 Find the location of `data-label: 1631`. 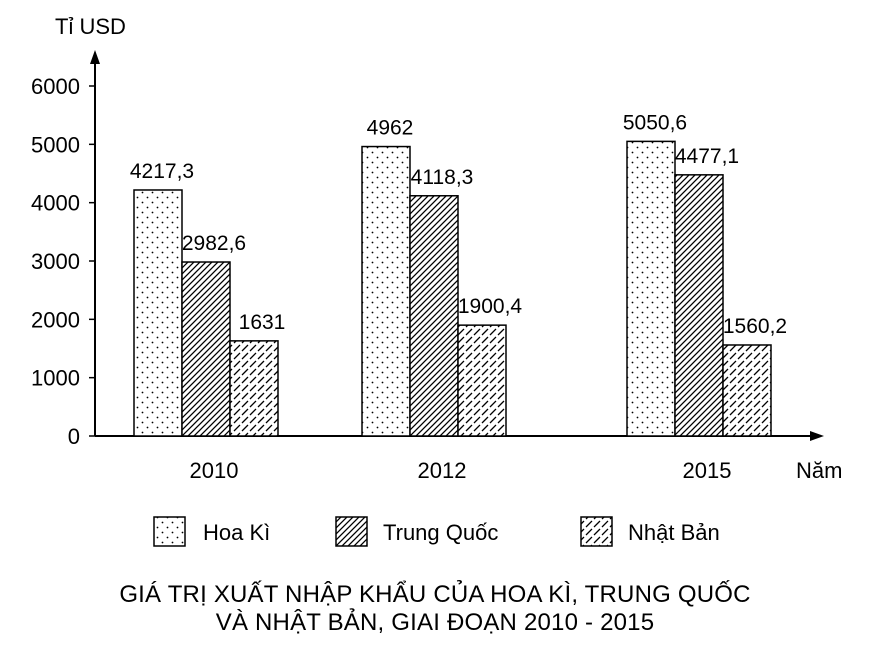

data-label: 1631 is located at coordinates (262, 322).